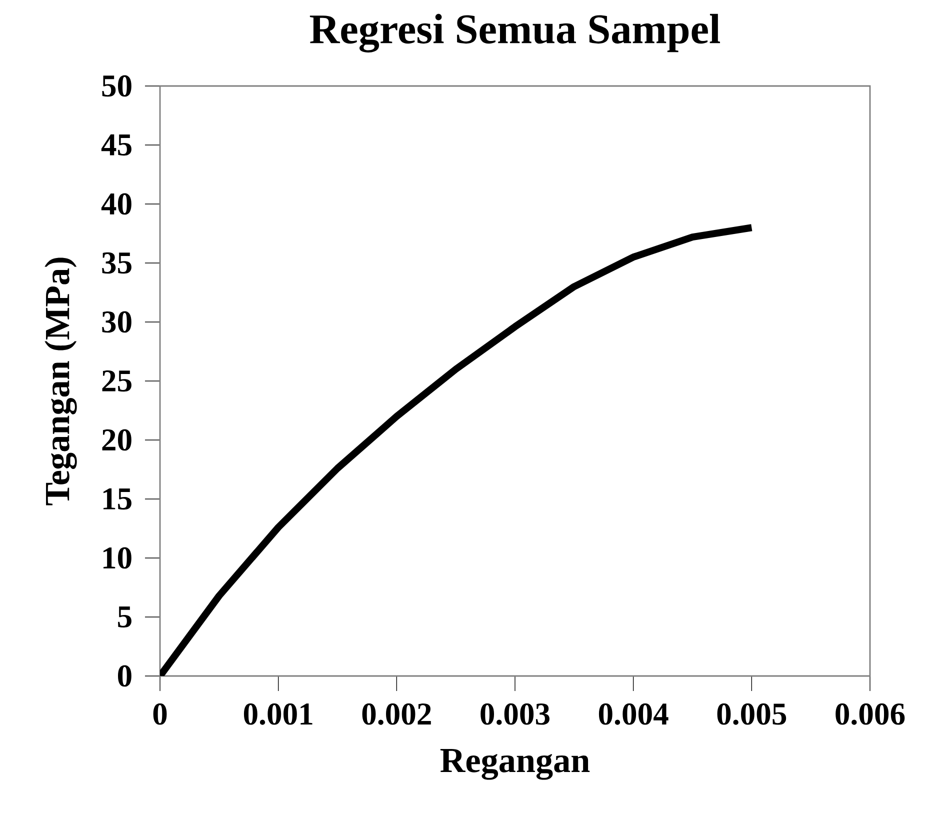  I want to click on y-tick-label: 40, so click(116, 204).